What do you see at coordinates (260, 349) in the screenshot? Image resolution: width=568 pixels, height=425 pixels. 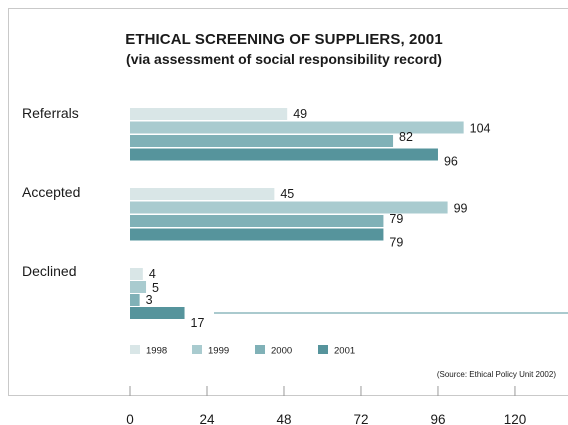 I see `legend-swatch-2000` at bounding box center [260, 349].